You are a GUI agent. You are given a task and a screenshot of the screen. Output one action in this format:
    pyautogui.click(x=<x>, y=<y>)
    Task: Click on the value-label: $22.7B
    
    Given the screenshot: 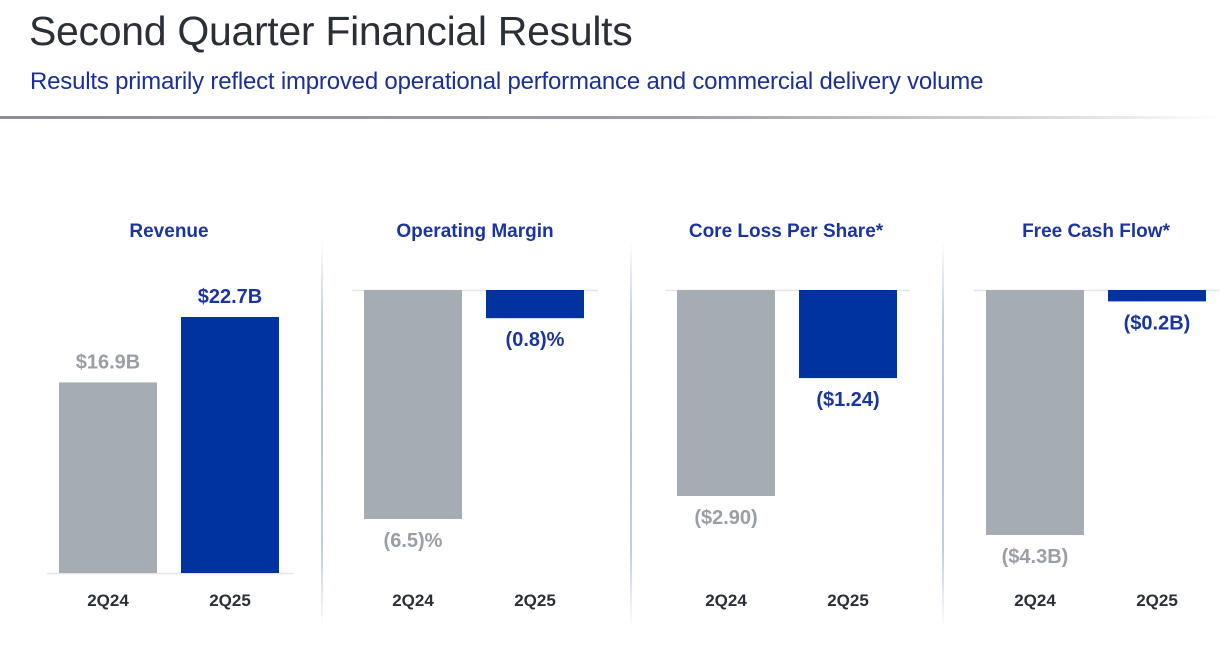 What is the action you would take?
    pyautogui.click(x=230, y=297)
    